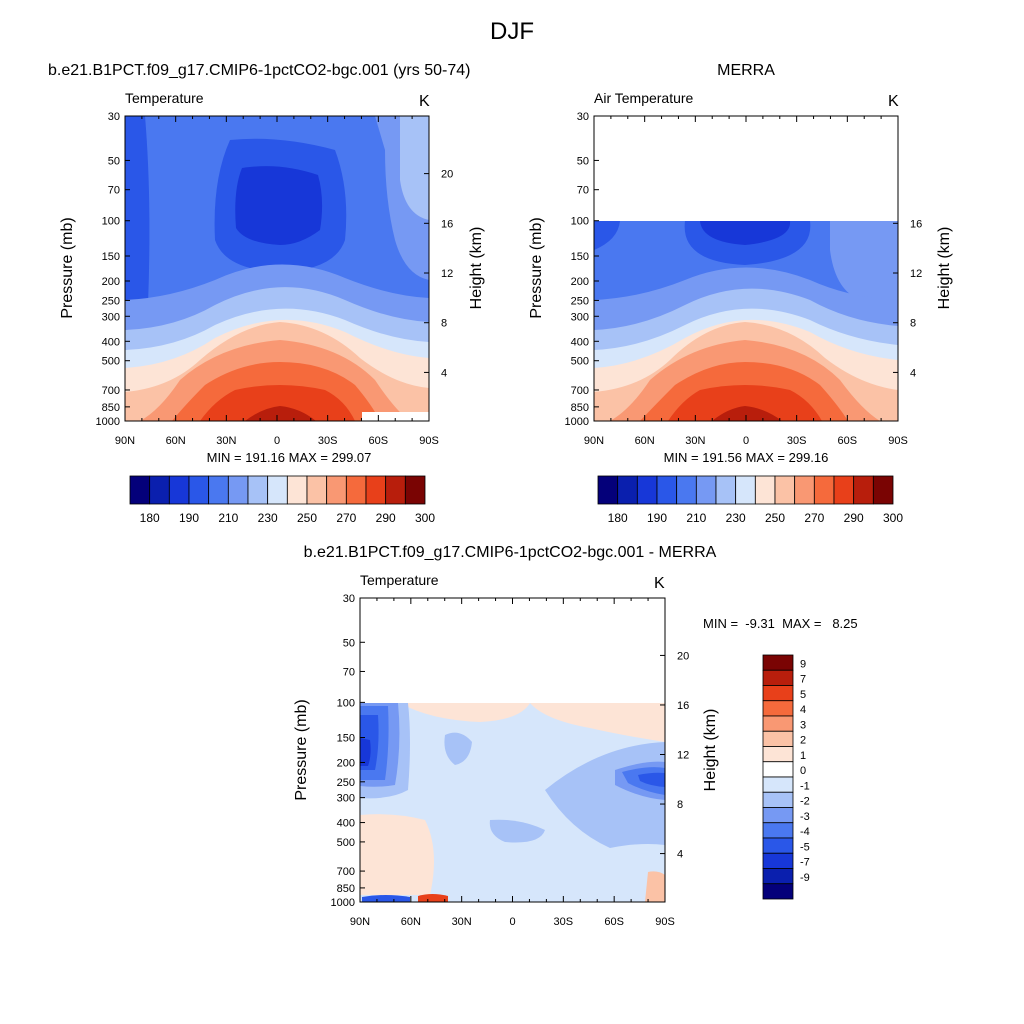 Image resolution: width=1024 pixels, height=1024 pixels. What do you see at coordinates (176, 441) in the screenshot?
I see `x-tick-label: 60N` at bounding box center [176, 441].